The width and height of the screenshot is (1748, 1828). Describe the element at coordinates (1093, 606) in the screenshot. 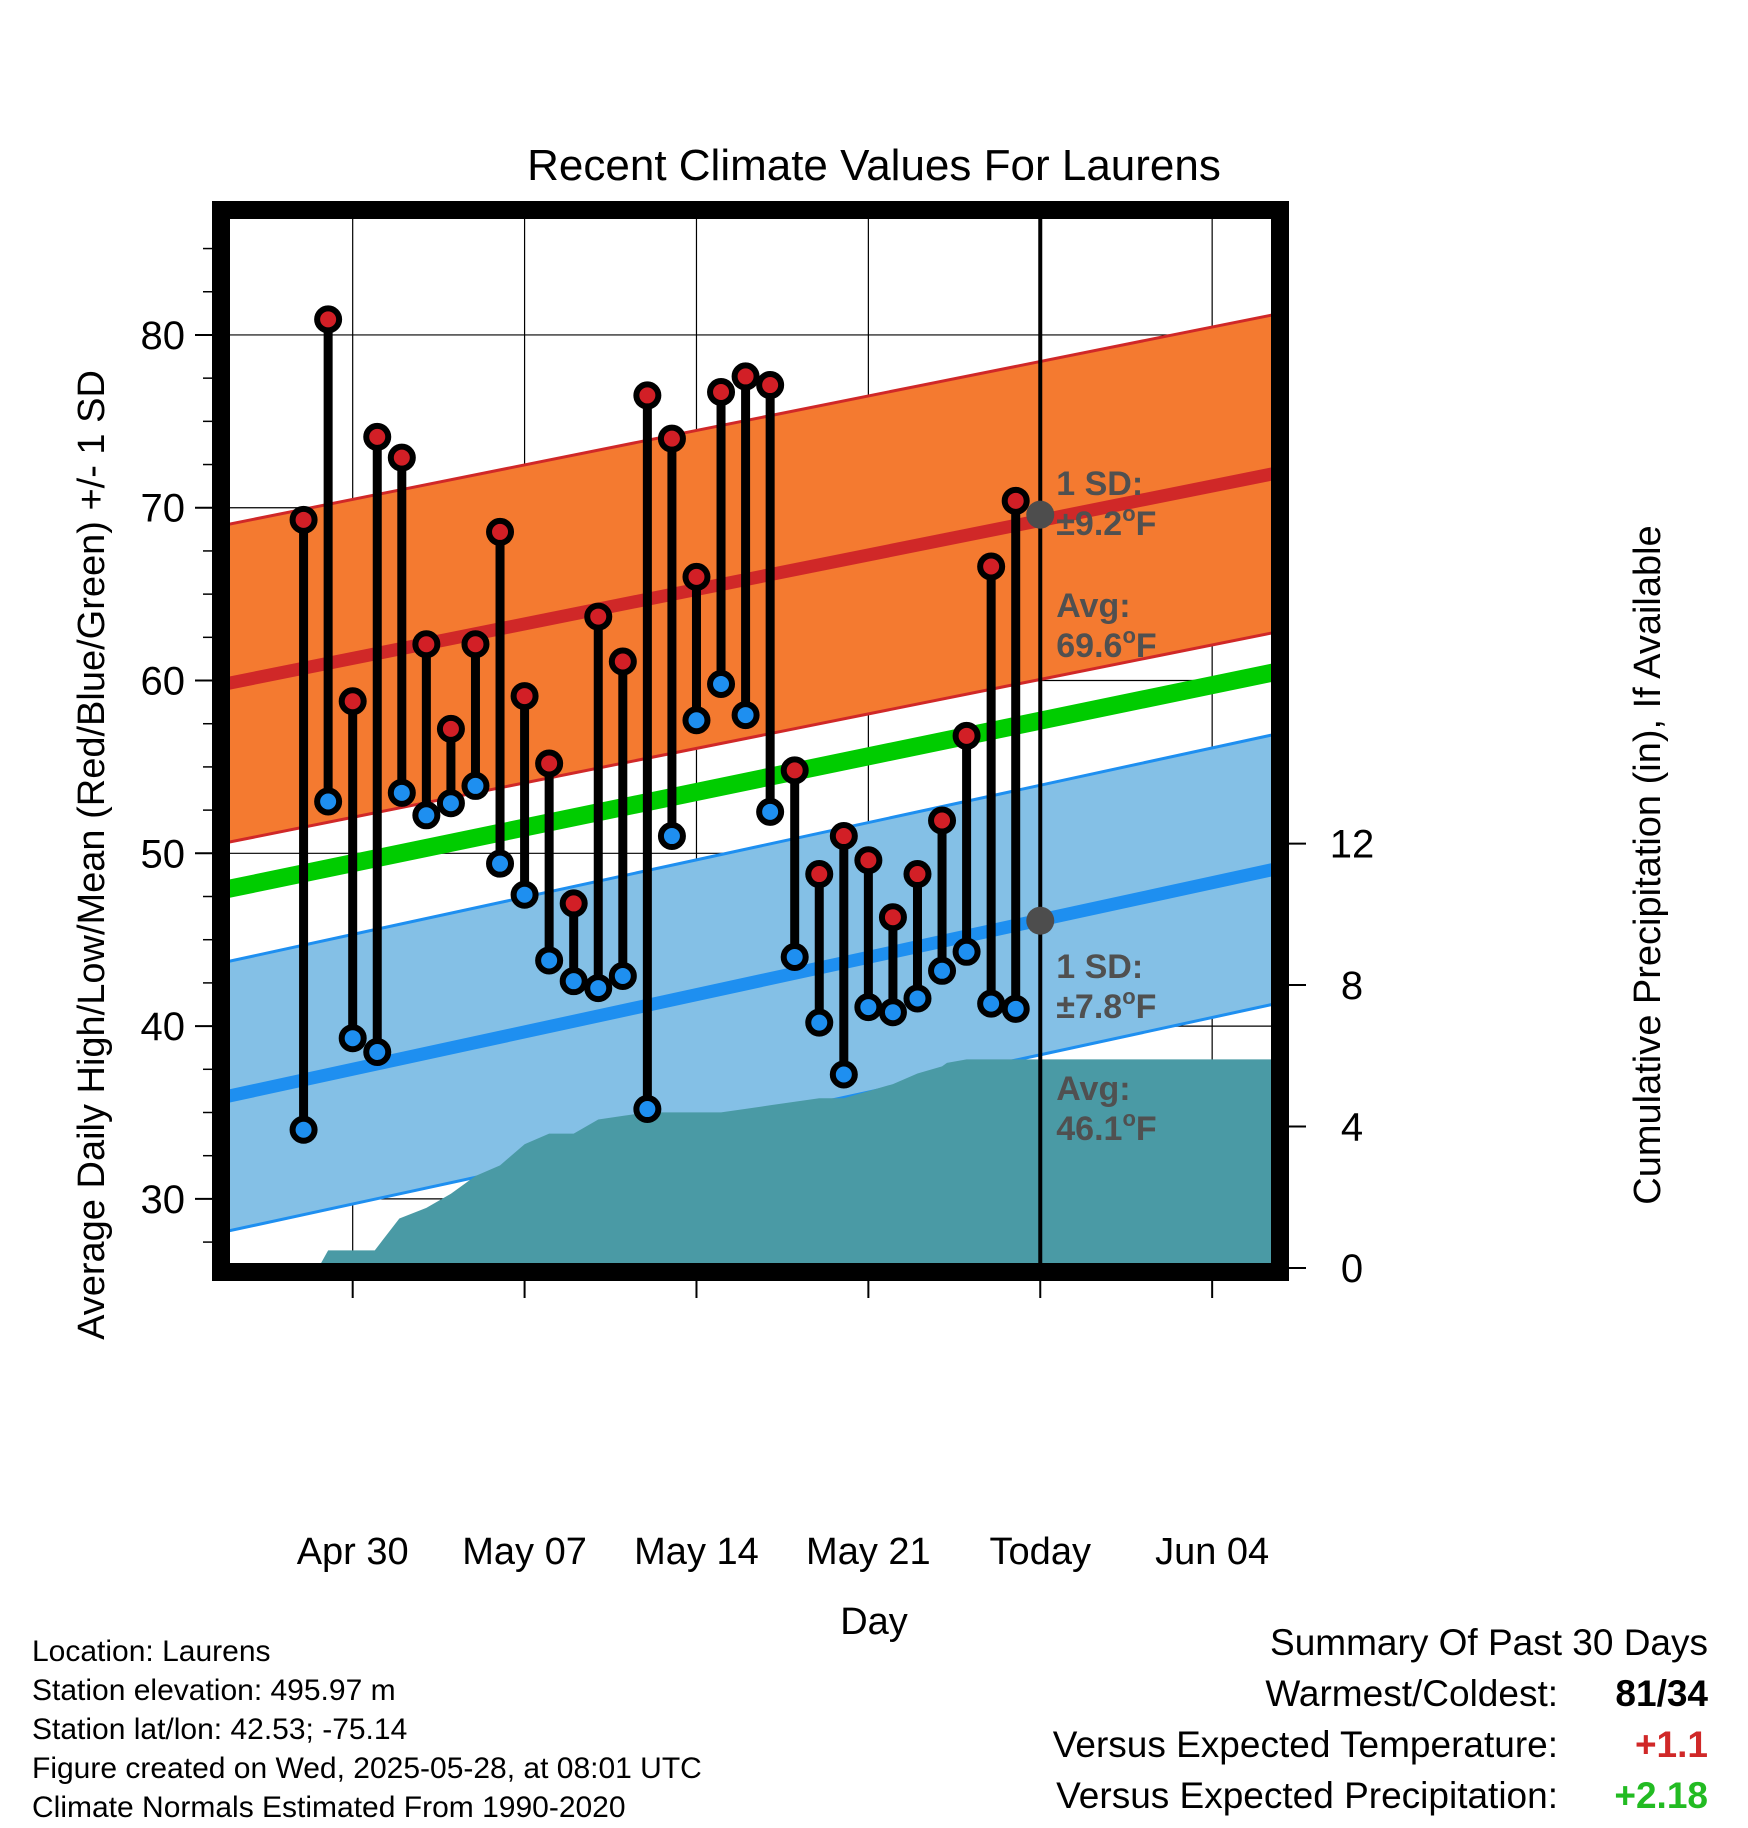

I see `high-avg-annotation-line: Avg:` at that location.